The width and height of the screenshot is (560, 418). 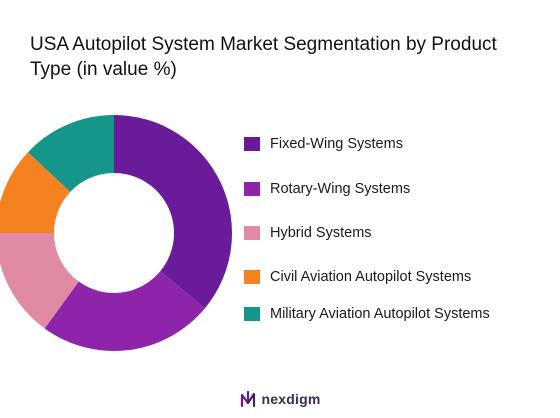 I want to click on legend-item-1: Fixed-Wing Systems, so click(x=323, y=144).